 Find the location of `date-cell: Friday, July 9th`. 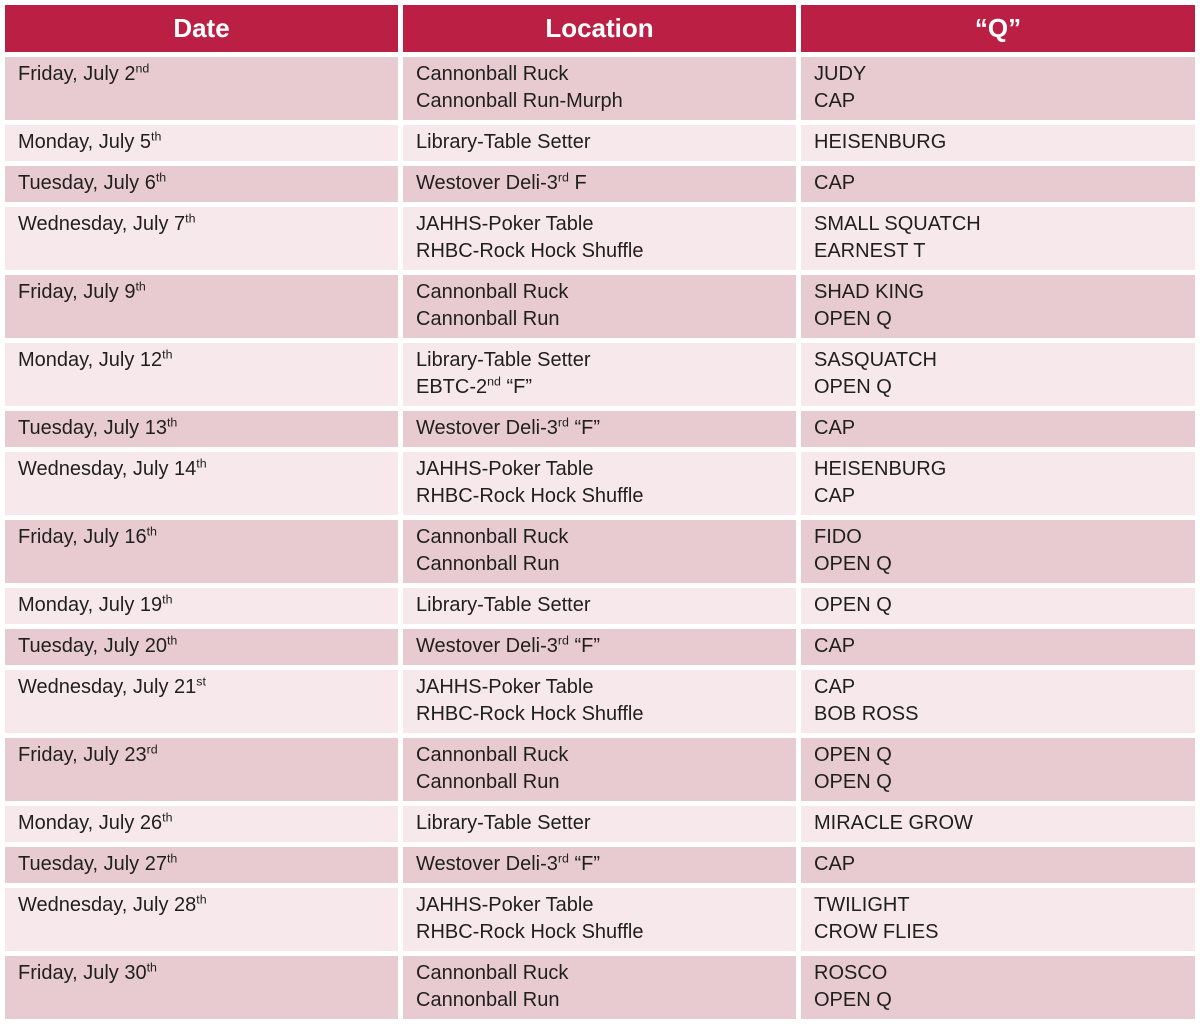

date-cell: Friday, July 9th is located at coordinates (201, 306).